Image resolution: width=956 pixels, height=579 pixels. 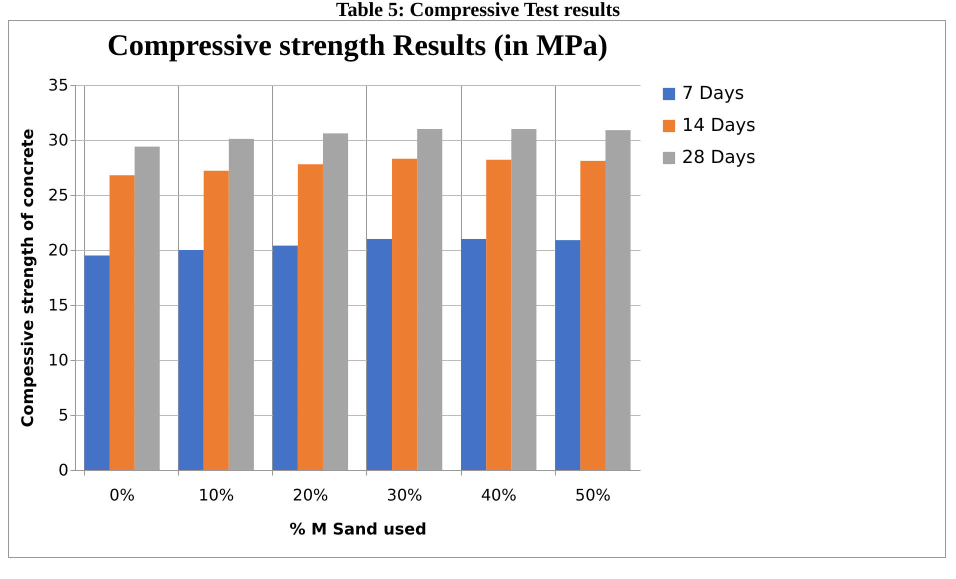 What do you see at coordinates (58, 360) in the screenshot?
I see `y-tick-label: 10` at bounding box center [58, 360].